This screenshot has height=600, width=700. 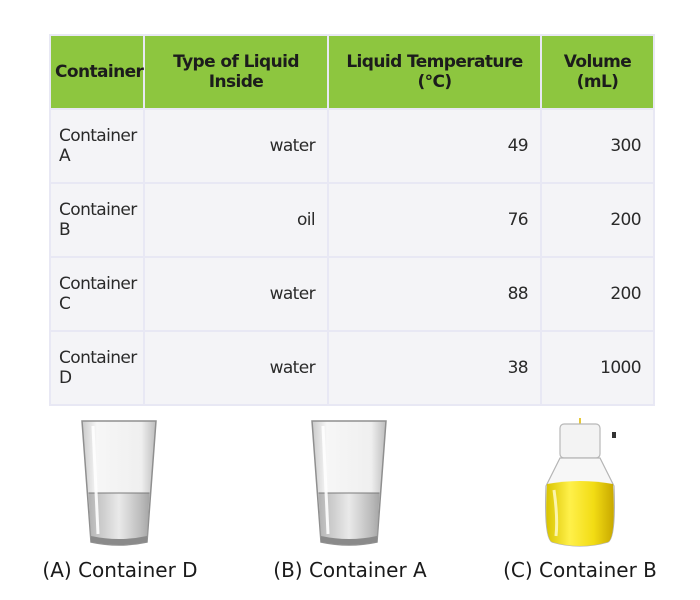 I want to click on table-row: Container D water 38 1000, so click(x=352, y=368).